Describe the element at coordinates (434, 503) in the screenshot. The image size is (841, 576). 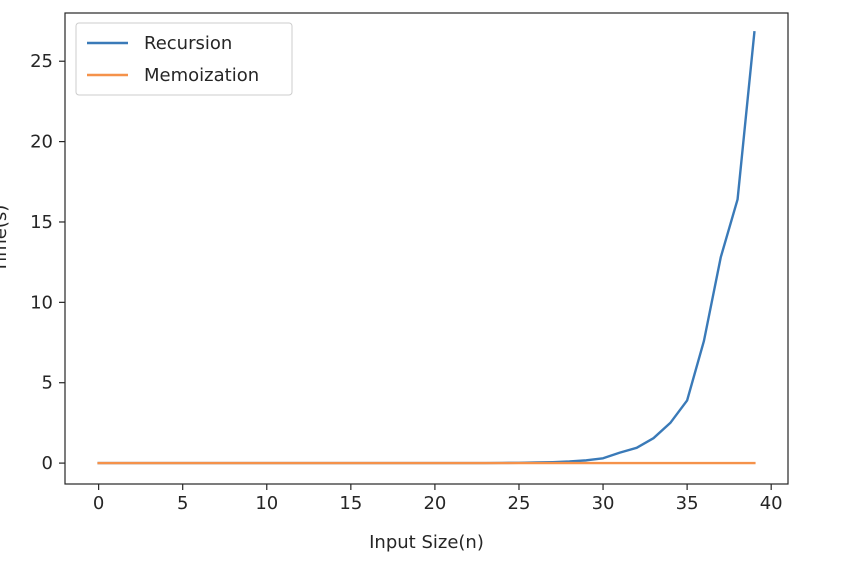
I see `x-tick-label: 20` at that location.